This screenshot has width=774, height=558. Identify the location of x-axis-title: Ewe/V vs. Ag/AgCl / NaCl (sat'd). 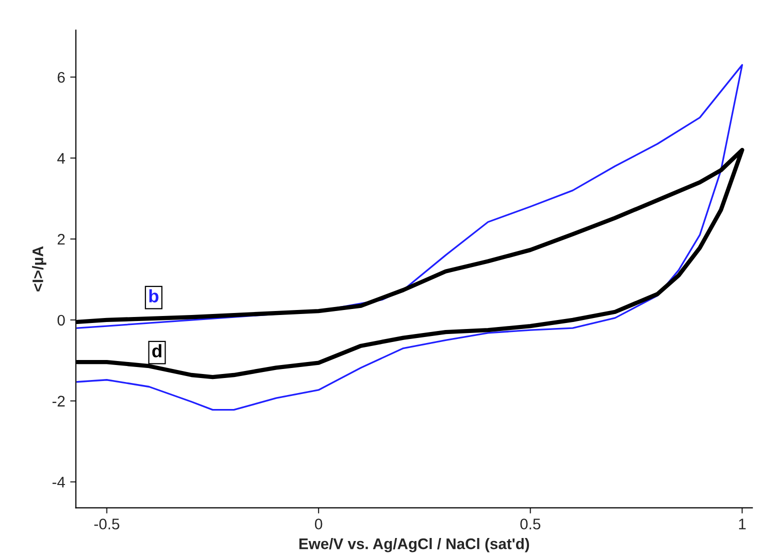
(414, 545).